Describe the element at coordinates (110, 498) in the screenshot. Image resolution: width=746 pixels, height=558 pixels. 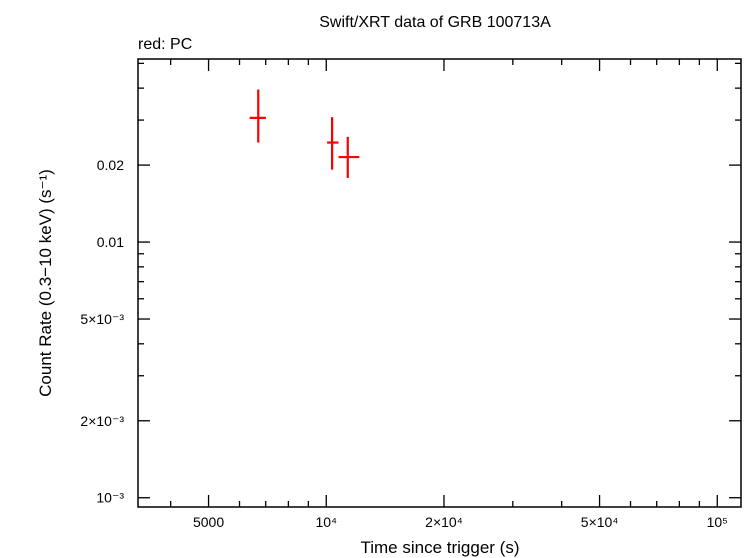
I see `y-tick-label: 10⁻³` at that location.